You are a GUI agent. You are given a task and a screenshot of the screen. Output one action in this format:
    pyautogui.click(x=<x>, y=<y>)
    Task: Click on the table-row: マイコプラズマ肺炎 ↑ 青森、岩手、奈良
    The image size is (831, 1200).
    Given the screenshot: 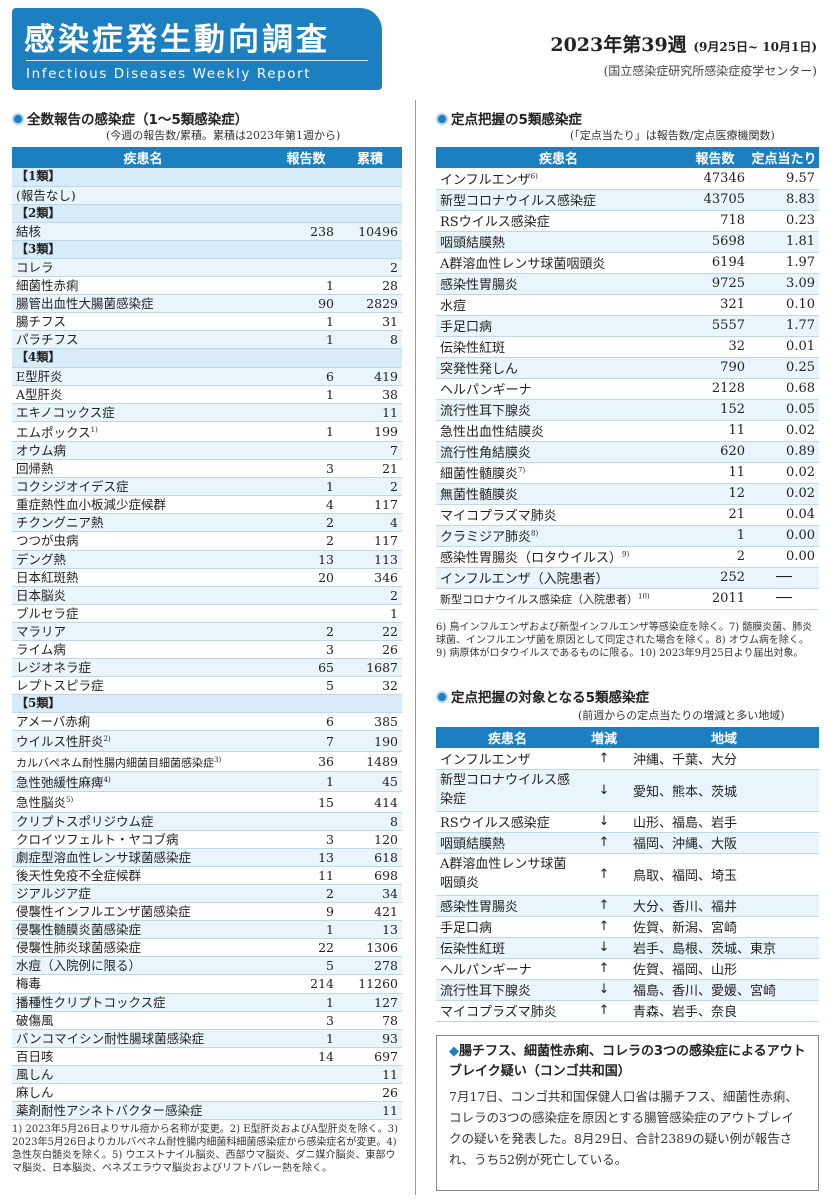 What is the action you would take?
    pyautogui.click(x=627, y=1011)
    